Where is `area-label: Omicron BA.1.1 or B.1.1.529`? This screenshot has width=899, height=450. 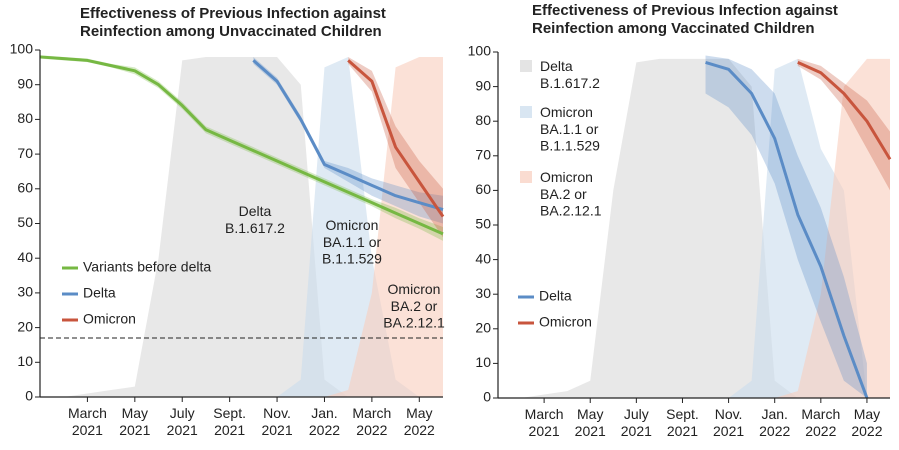
area-label: Omicron BA.1.1 or B.1.1.529 is located at coordinates (352, 242).